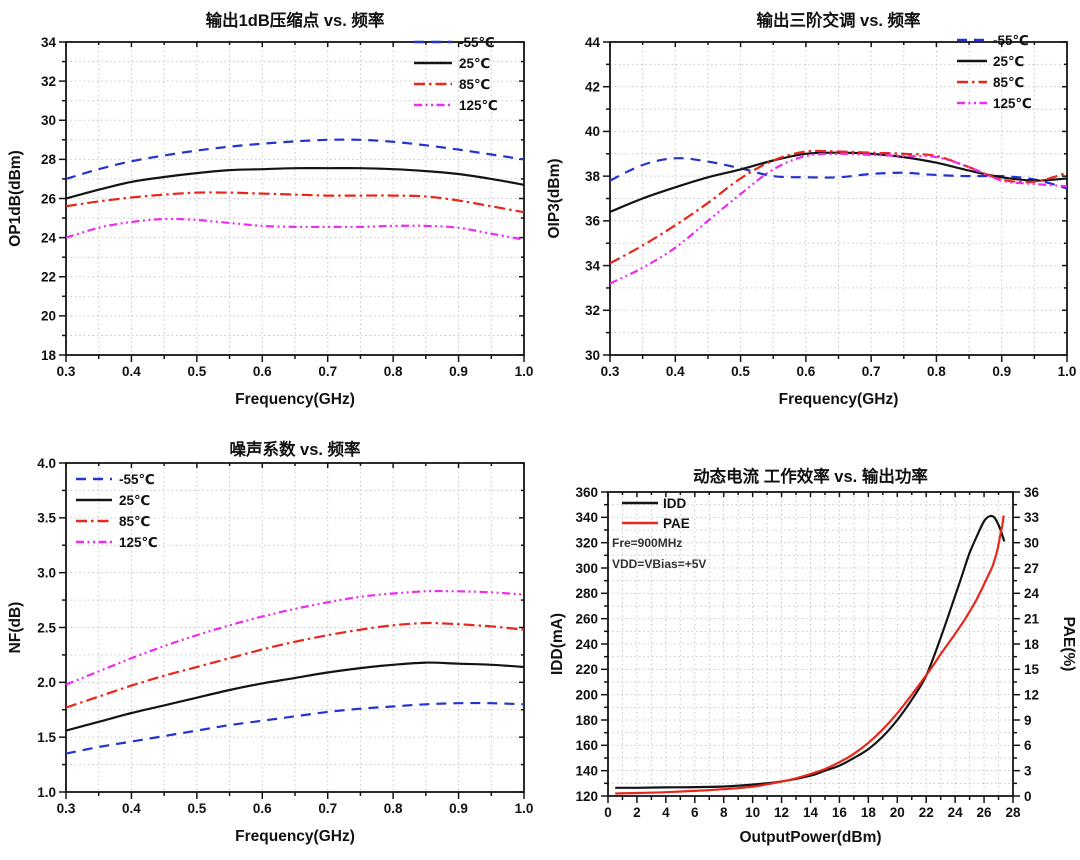 Image resolution: width=1080 pixels, height=860 pixels. I want to click on y-tick-label: 1.5, so click(46, 737).